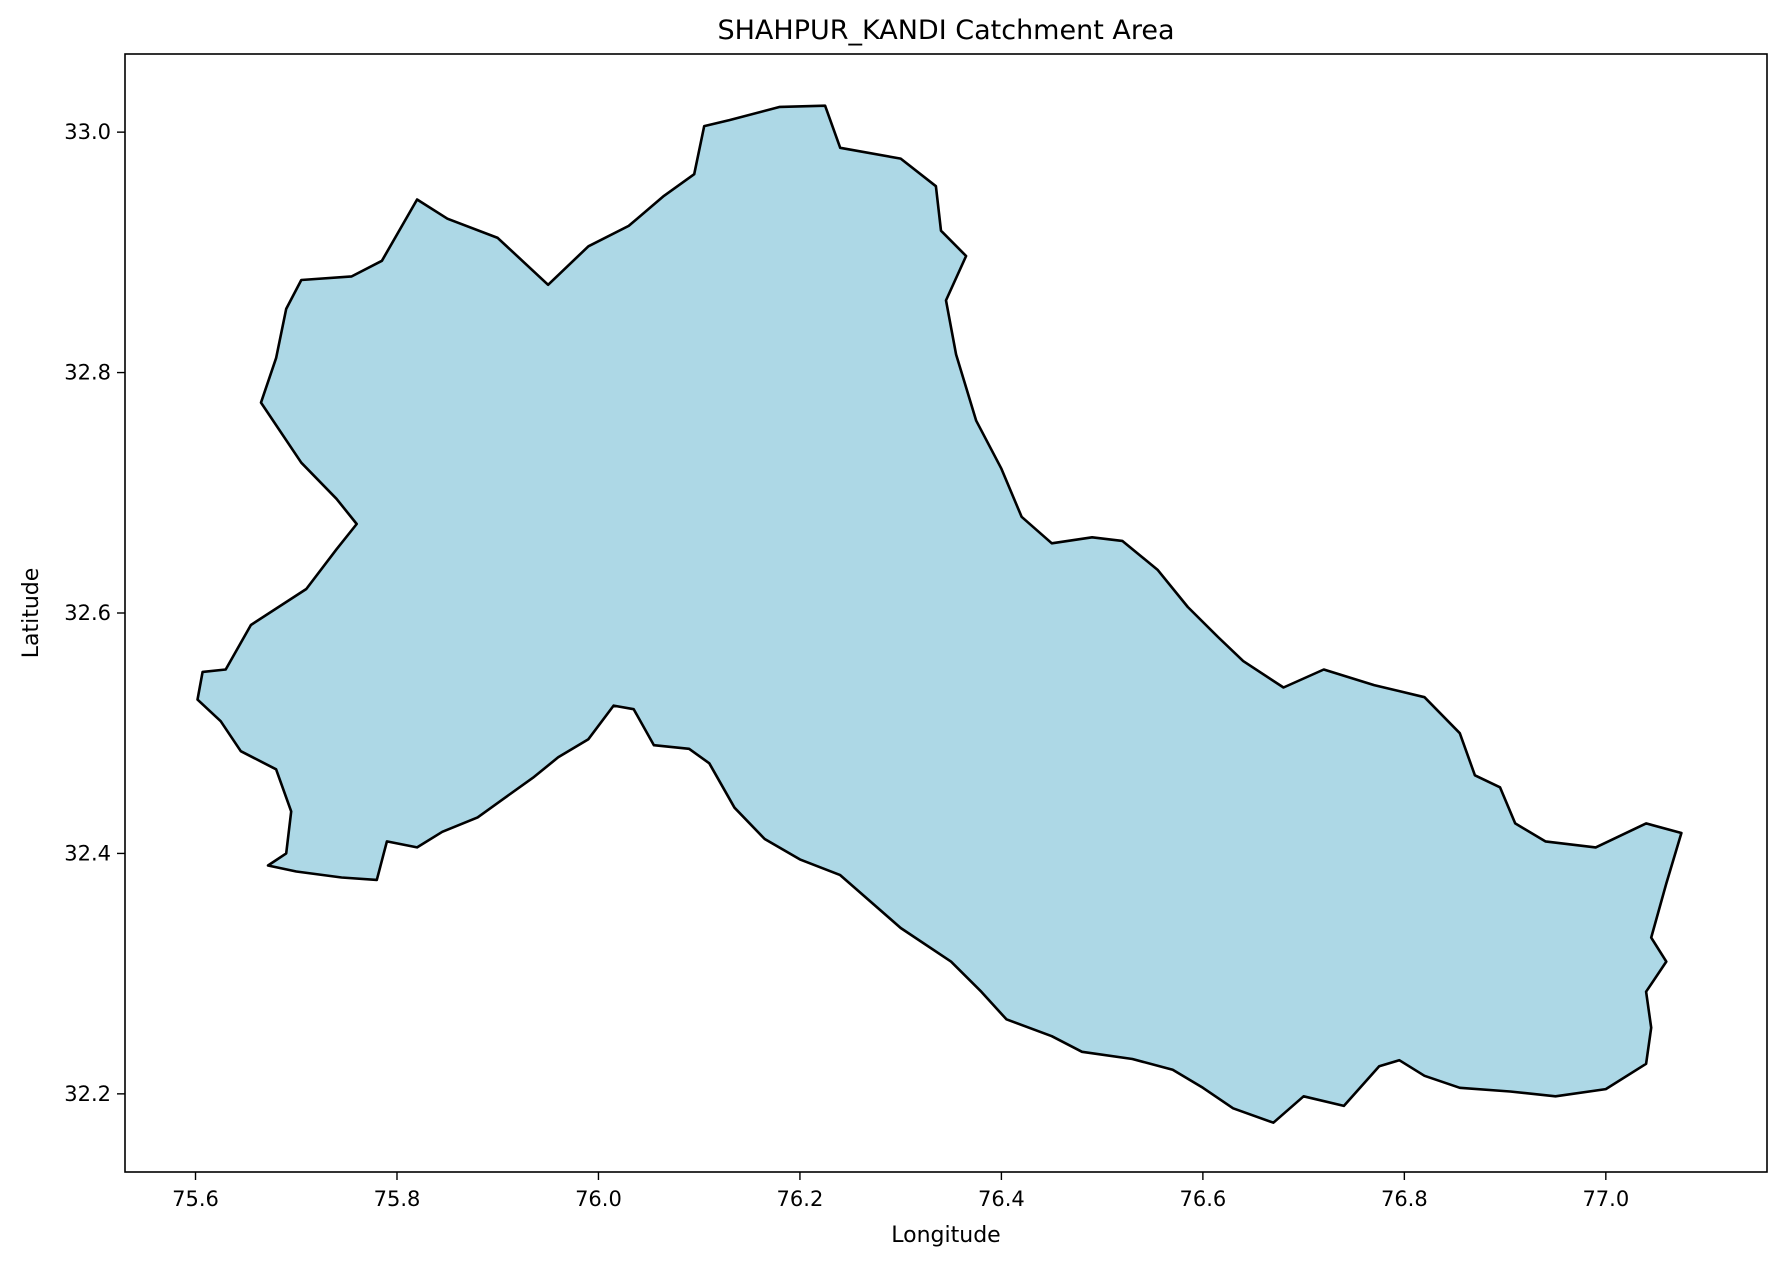 This screenshot has height=1263, width=1781. What do you see at coordinates (900, 1191) in the screenshot?
I see `x-axis-ticks: 75.6 75.8 76.0 76.2 76.4 76.6 76.8 77.0` at bounding box center [900, 1191].